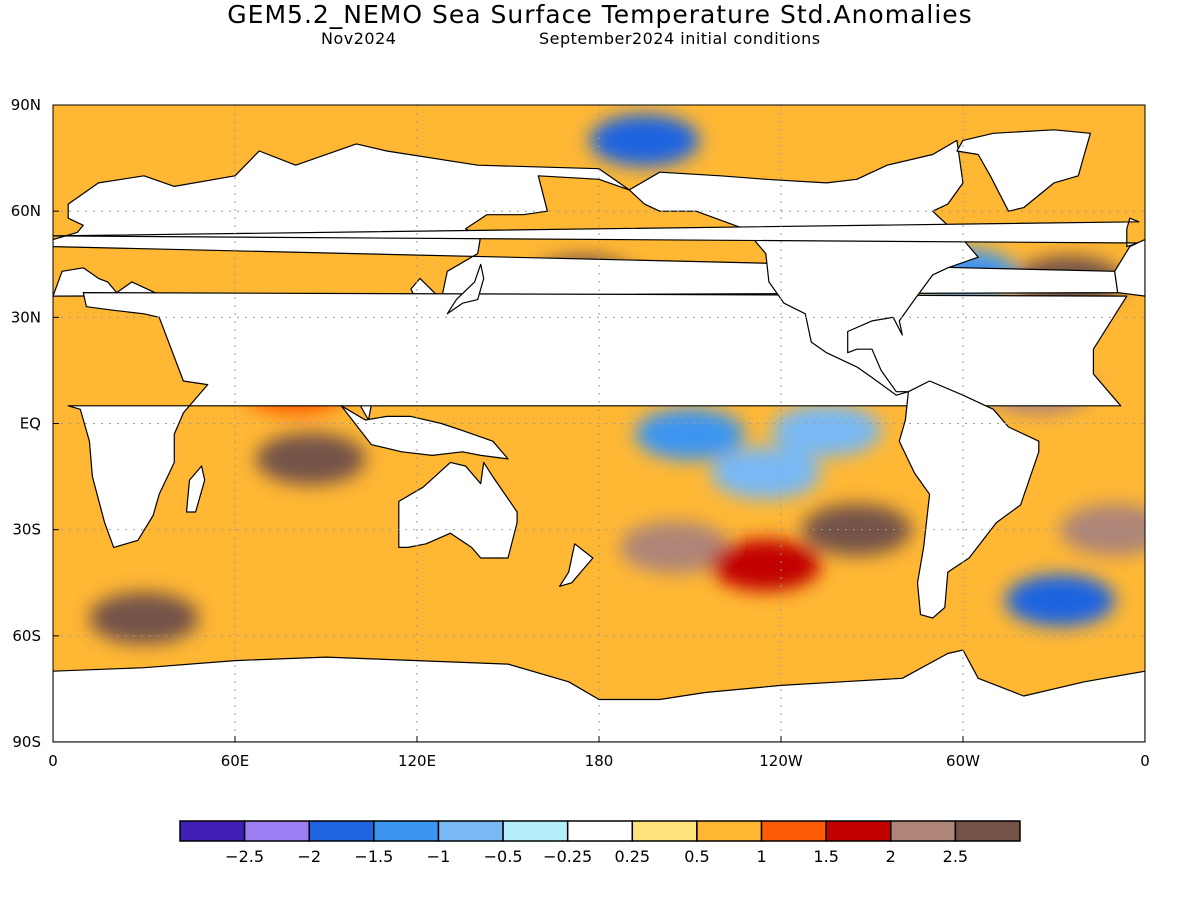 The width and height of the screenshot is (1200, 900). I want to click on lat-tick-label: 90S, so click(26, 742).